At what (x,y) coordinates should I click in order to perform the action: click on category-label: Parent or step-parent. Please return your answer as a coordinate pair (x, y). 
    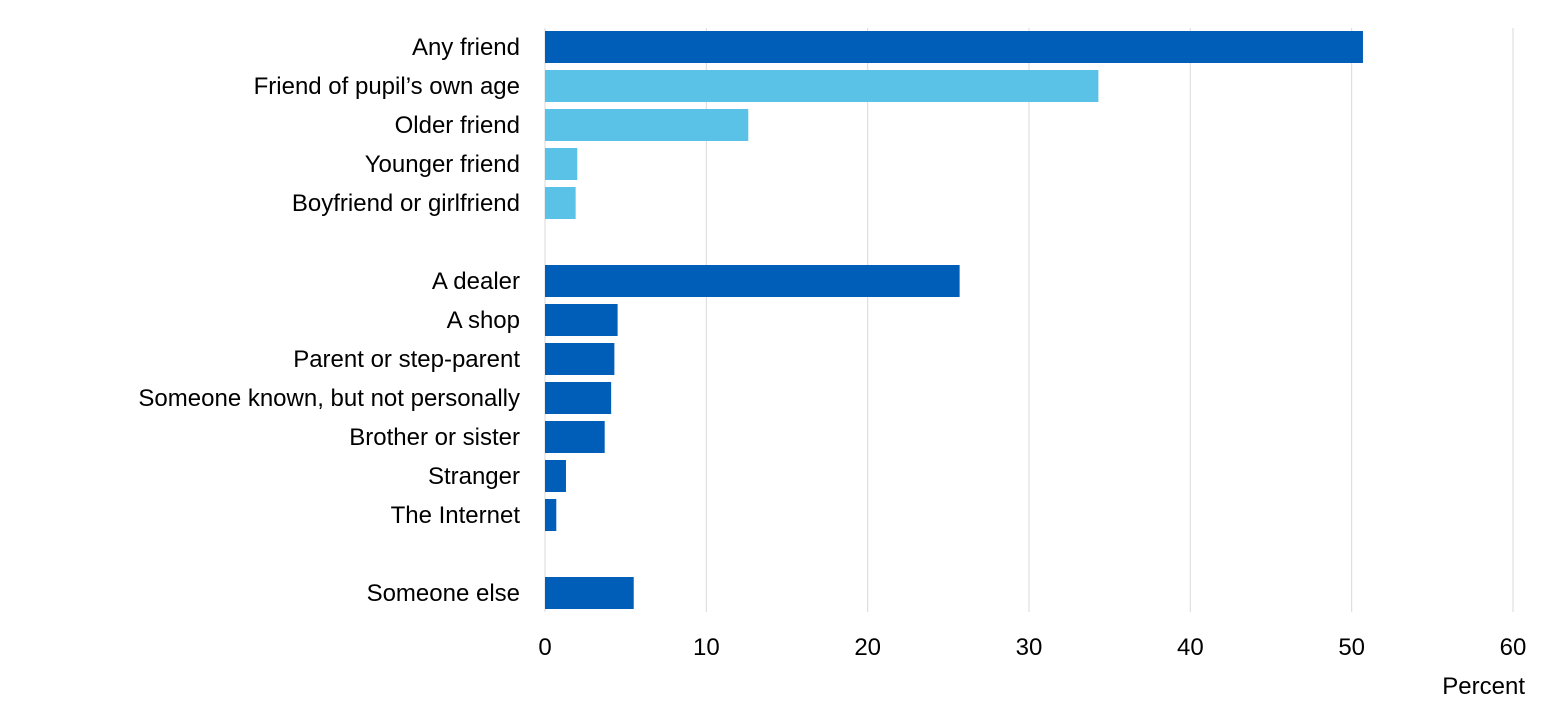
    Looking at the image, I should click on (406, 359).